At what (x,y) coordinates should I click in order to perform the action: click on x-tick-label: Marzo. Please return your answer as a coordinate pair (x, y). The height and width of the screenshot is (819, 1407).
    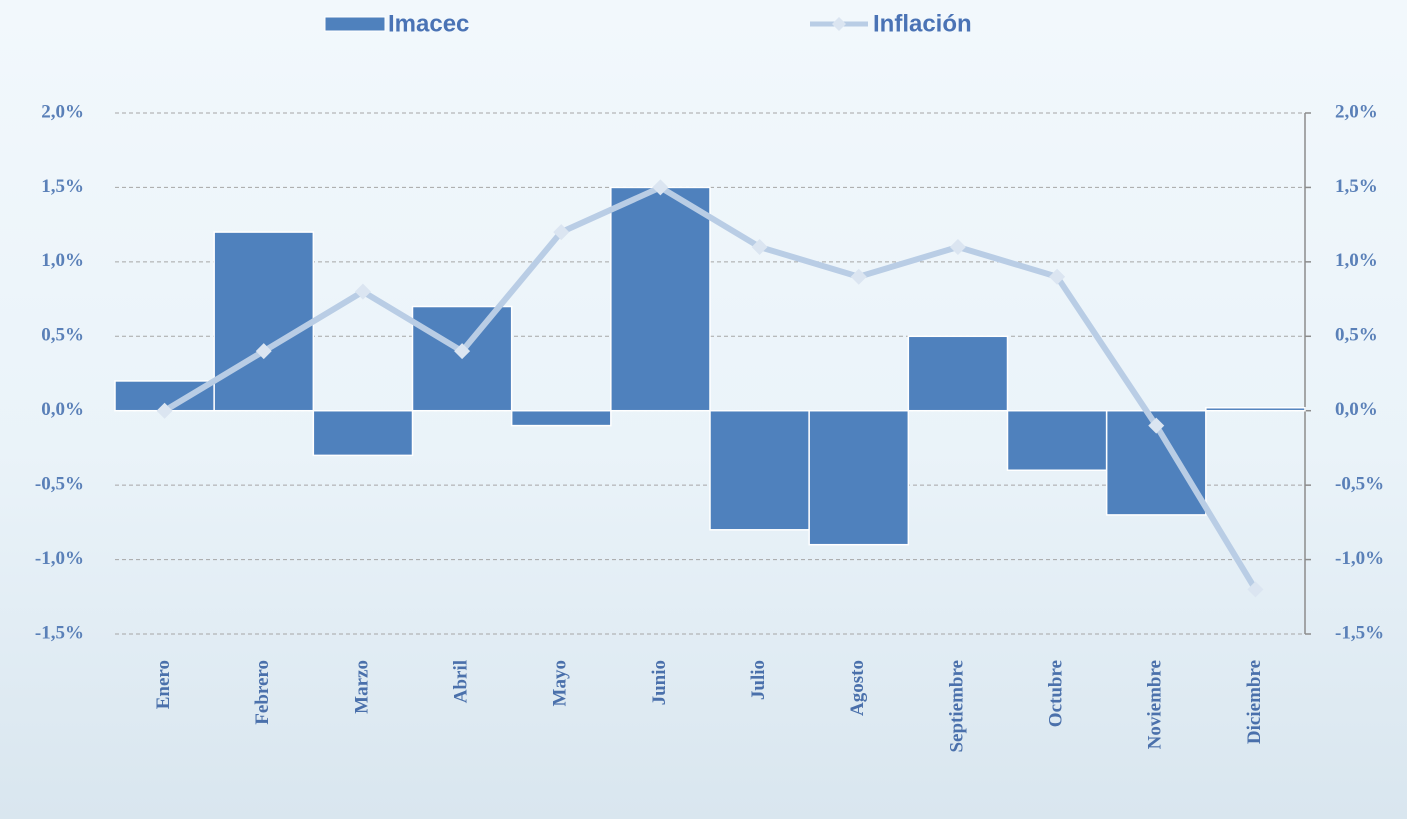
    Looking at the image, I should click on (361, 687).